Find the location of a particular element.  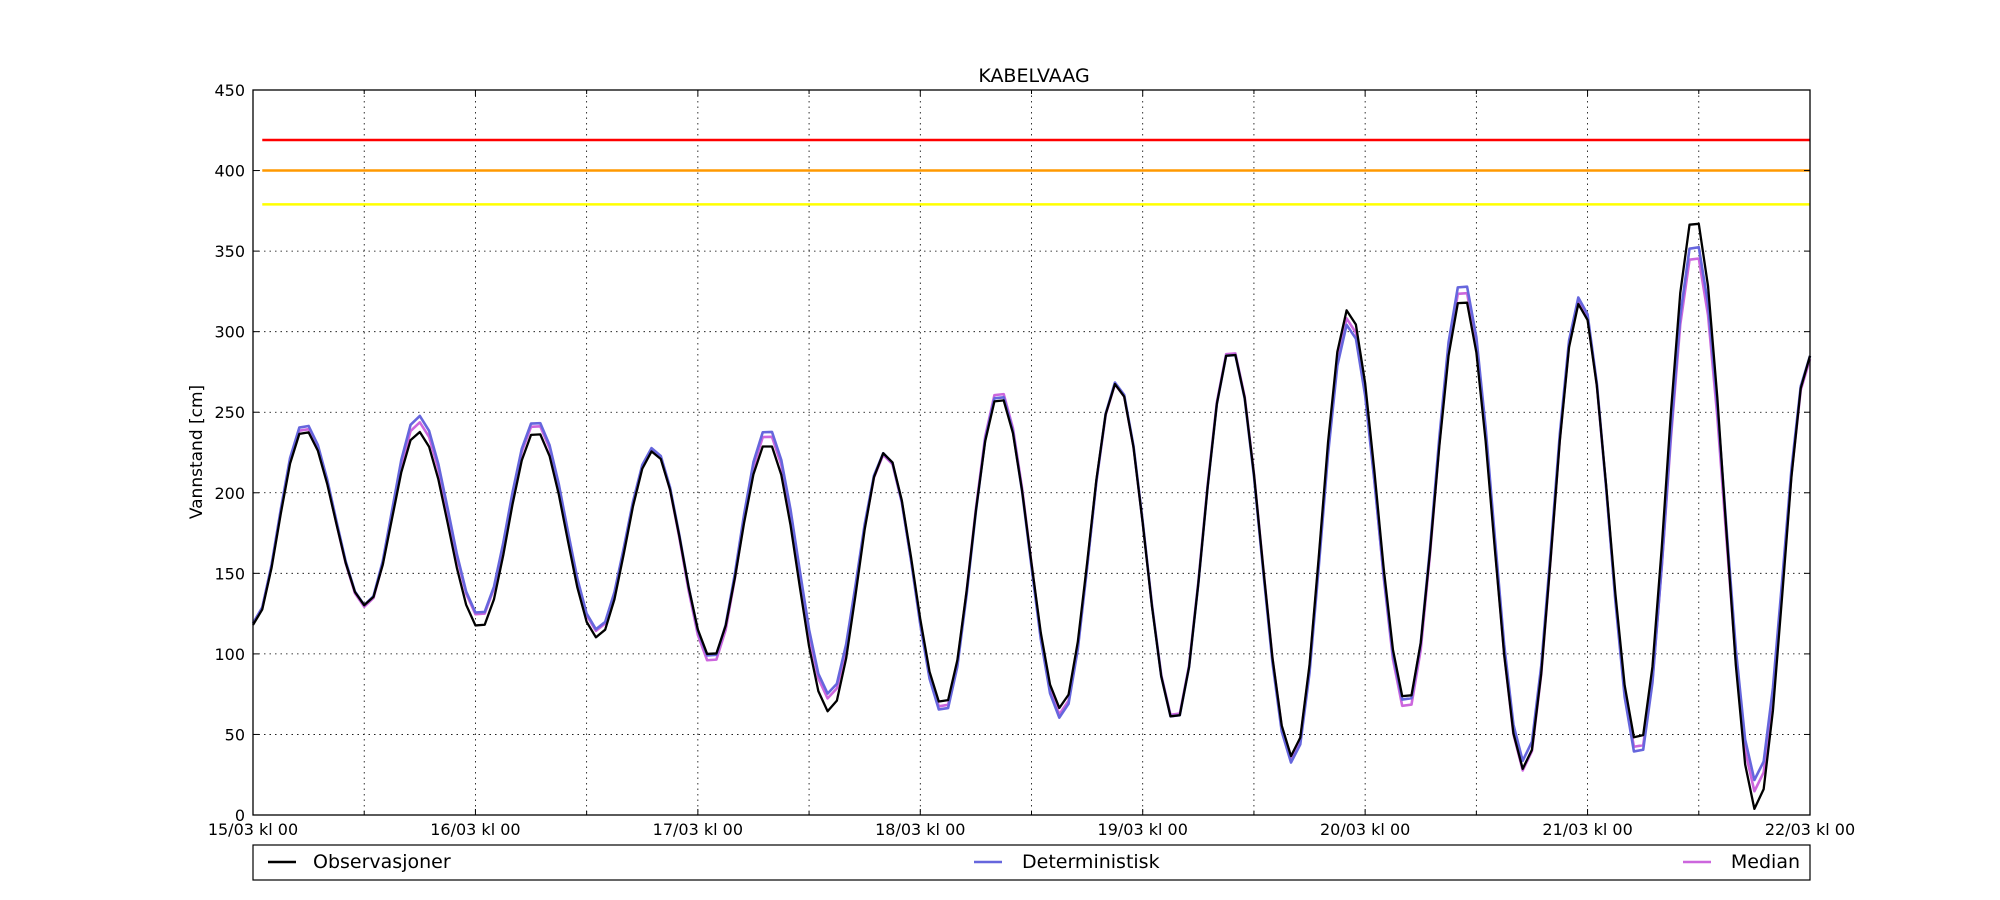

legend-label-median: Median is located at coordinates (1765, 862).